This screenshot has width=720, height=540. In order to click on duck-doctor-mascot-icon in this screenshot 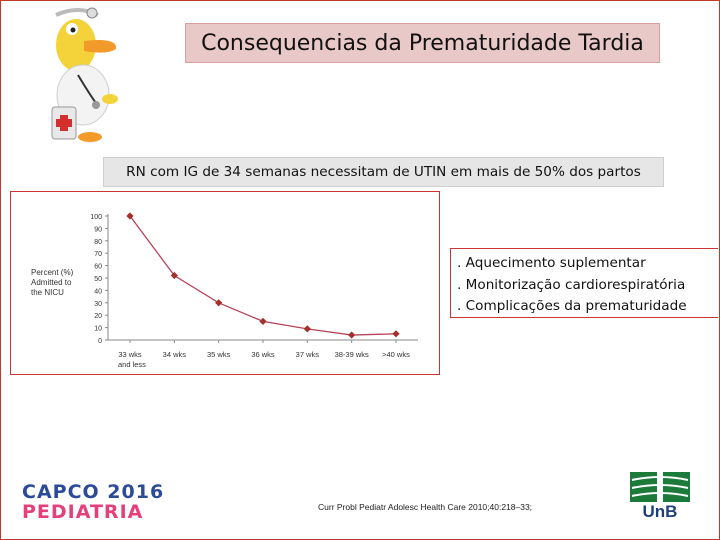, I will do `click(84, 74)`.